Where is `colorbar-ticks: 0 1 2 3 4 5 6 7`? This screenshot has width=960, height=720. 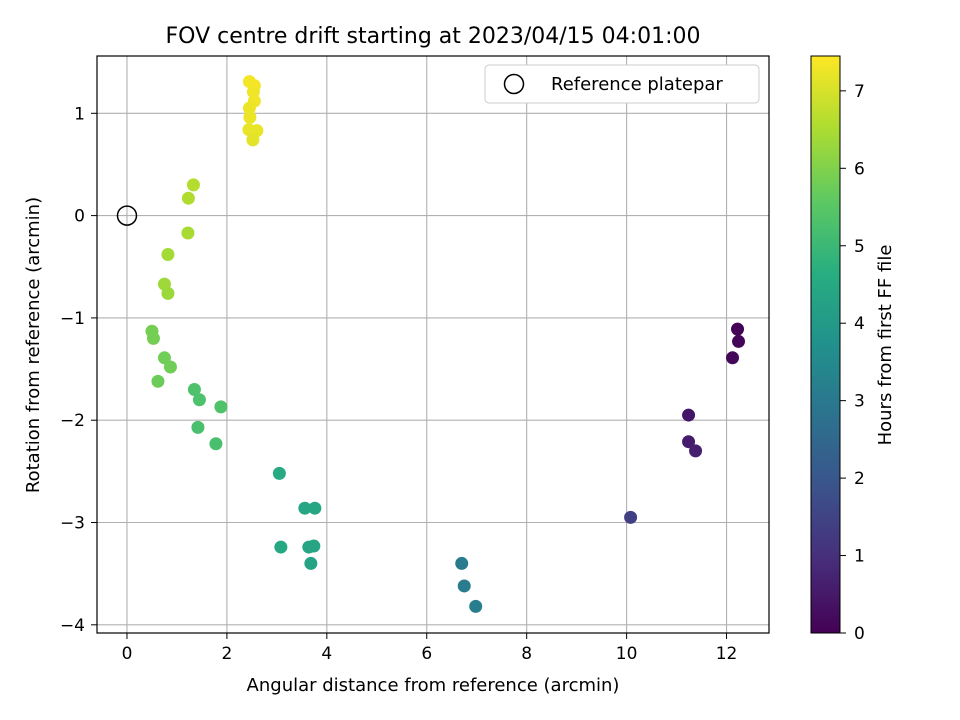
colorbar-ticks: 0 1 2 3 4 5 6 7 is located at coordinates (852, 363).